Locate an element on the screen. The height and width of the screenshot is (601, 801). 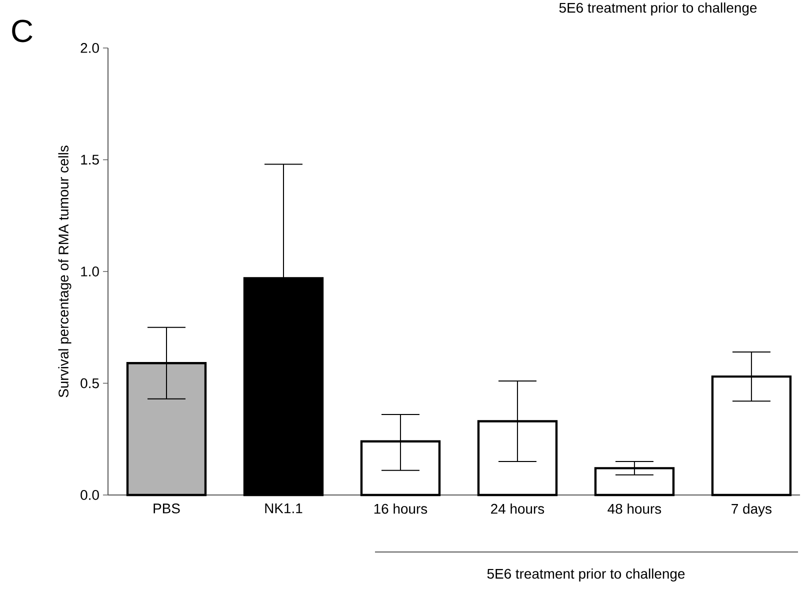
x-tick-label: 48 hours is located at coordinates (635, 509).